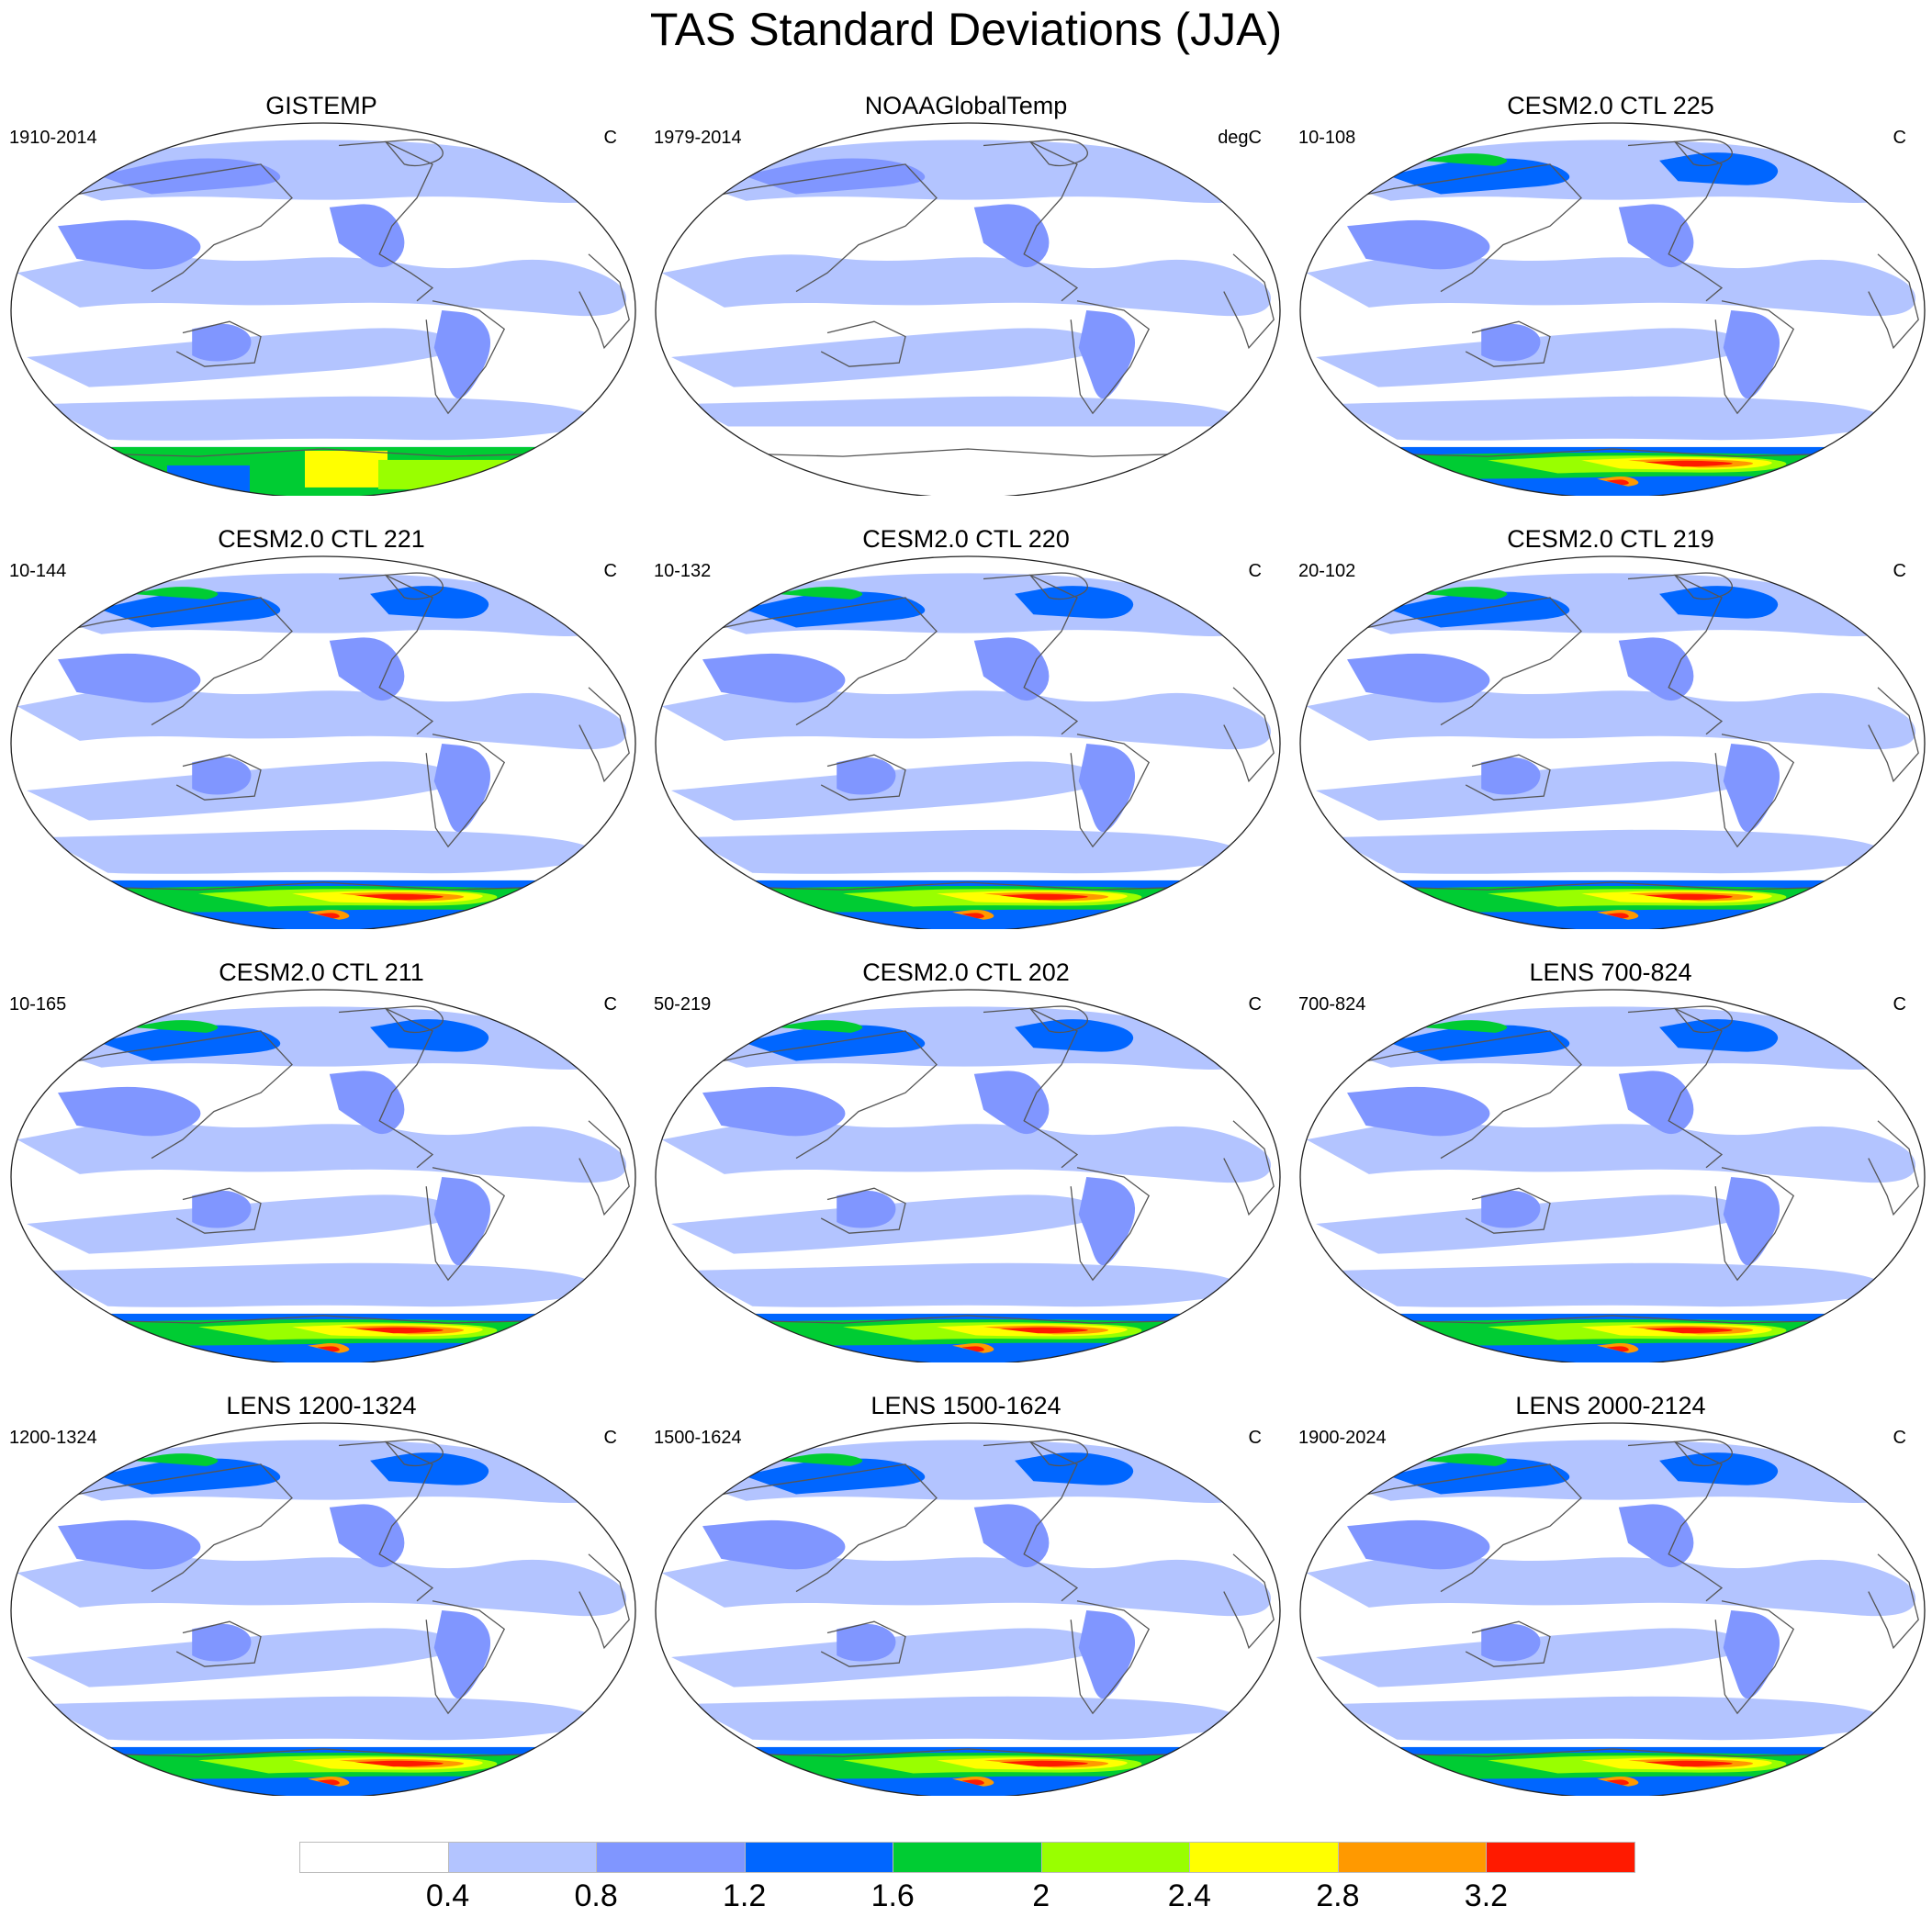 The image size is (1932, 1917). Describe the element at coordinates (321, 105) in the screenshot. I see `panel-title: GISTEMP` at that location.